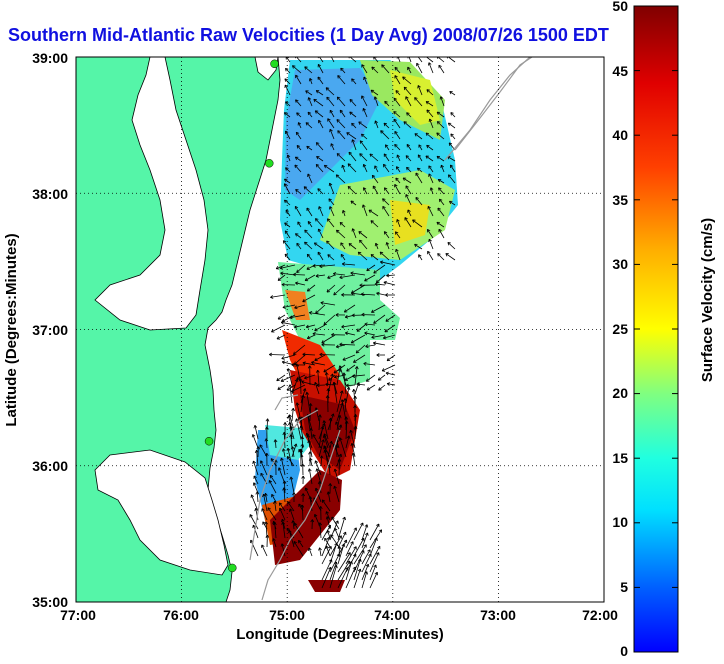 This screenshot has height=664, width=724. What do you see at coordinates (181, 615) in the screenshot?
I see `x-tick-label: 76:00` at bounding box center [181, 615].